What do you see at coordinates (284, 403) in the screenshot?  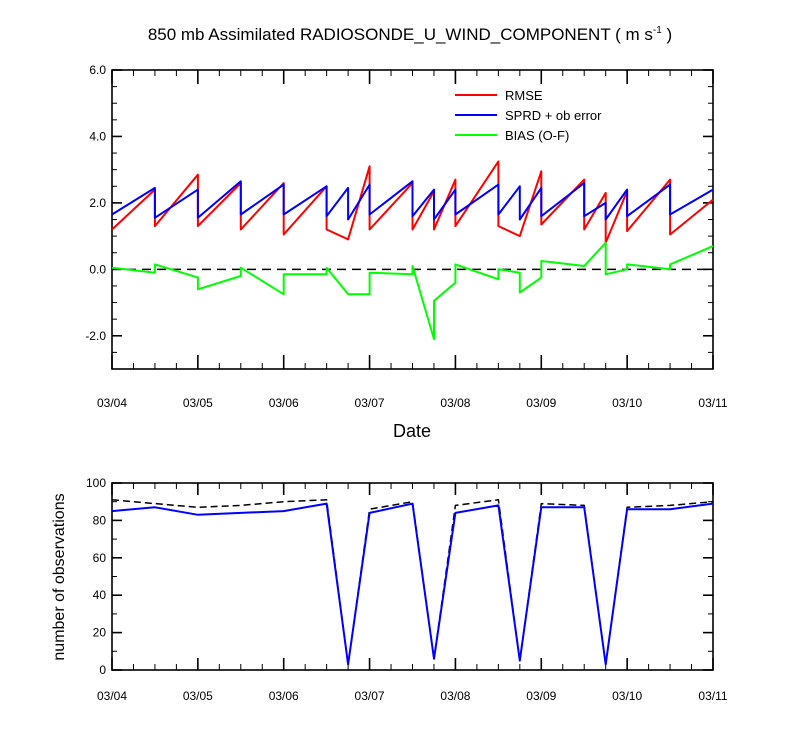 I see `top-x-tick-label: 03/06` at bounding box center [284, 403].